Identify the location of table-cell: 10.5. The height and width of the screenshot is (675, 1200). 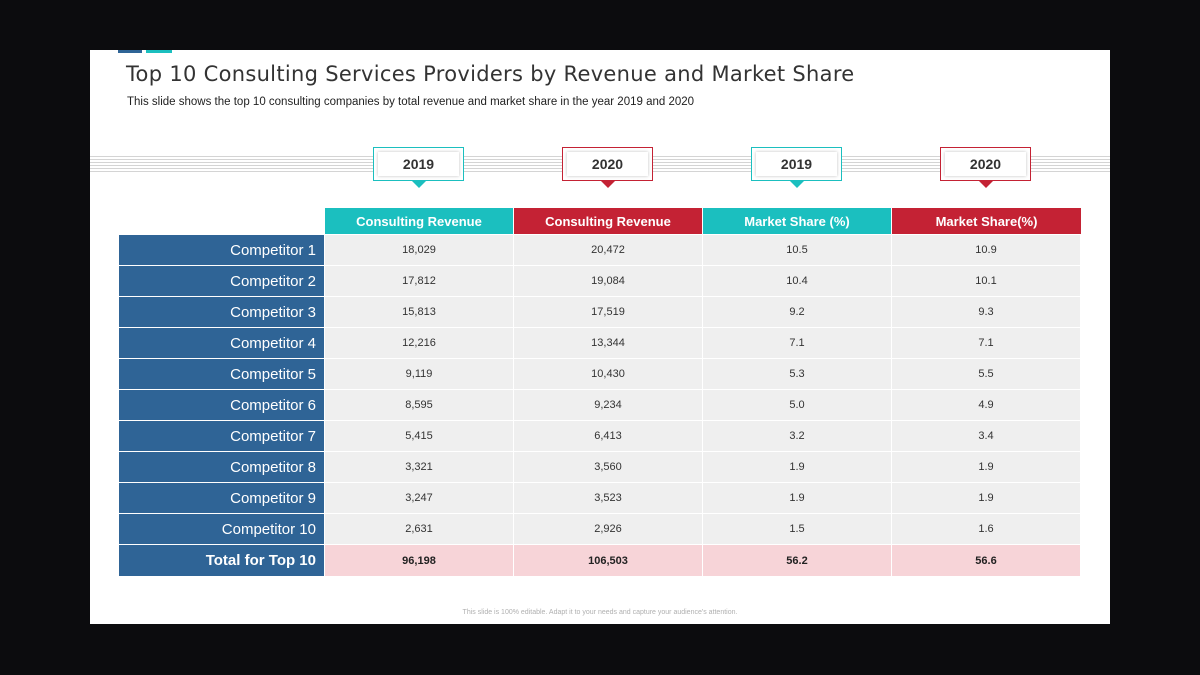
(797, 250).